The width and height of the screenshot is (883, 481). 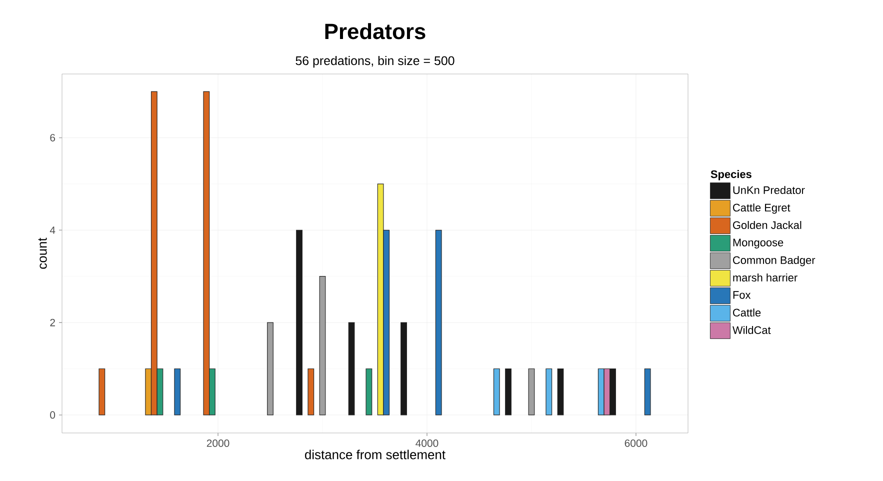 What do you see at coordinates (767, 225) in the screenshot?
I see `legend-label: Golden Jackal` at bounding box center [767, 225].